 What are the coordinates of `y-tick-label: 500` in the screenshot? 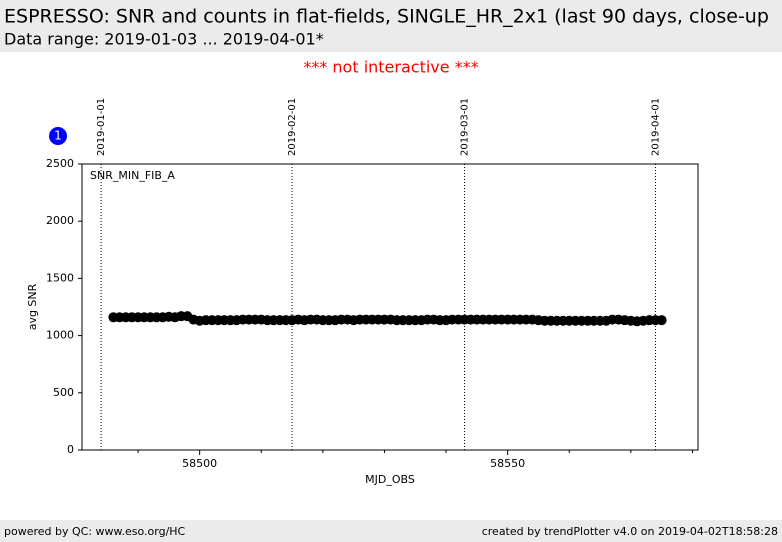 It's located at (63, 392).